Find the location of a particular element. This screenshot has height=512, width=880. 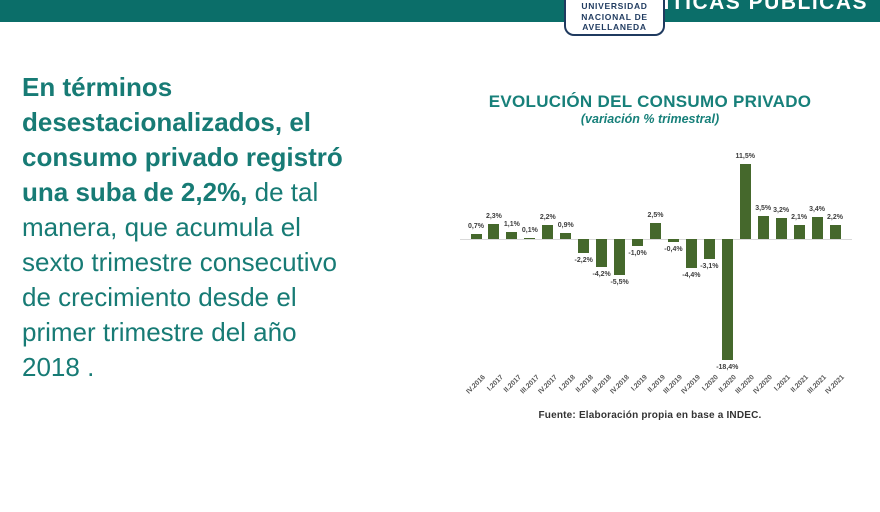

paragraph-line: En términos is located at coordinates (237, 87).